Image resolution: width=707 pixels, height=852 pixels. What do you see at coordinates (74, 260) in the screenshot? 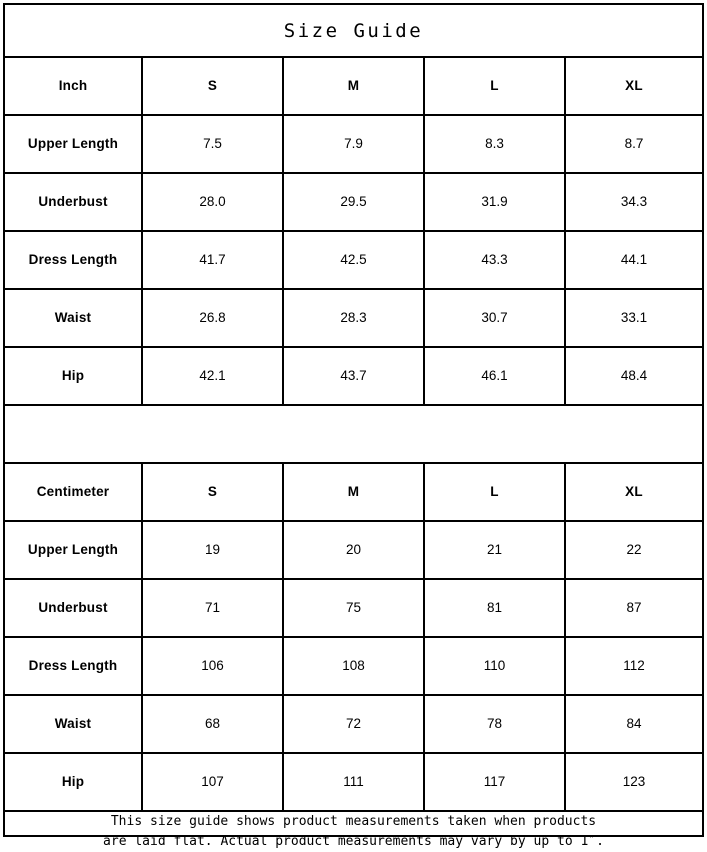
I see `row-label-dress-length-inch: Dress Length` at bounding box center [74, 260].